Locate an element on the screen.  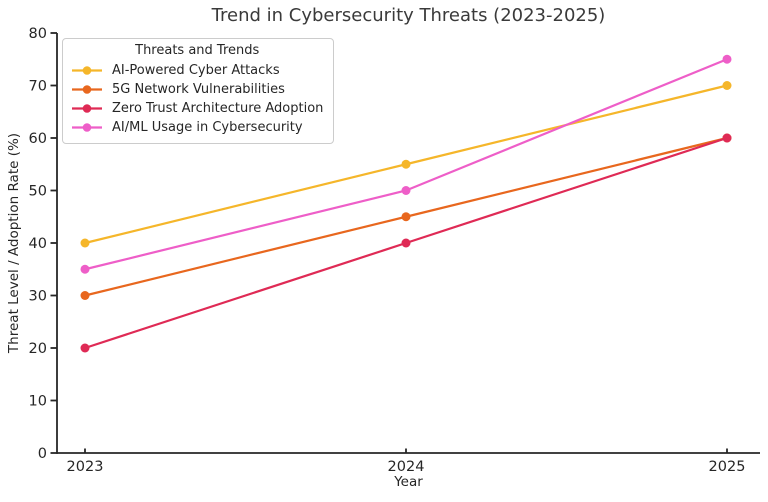
legend-item-label: Zero Trust Architecture Adoption is located at coordinates (218, 108).